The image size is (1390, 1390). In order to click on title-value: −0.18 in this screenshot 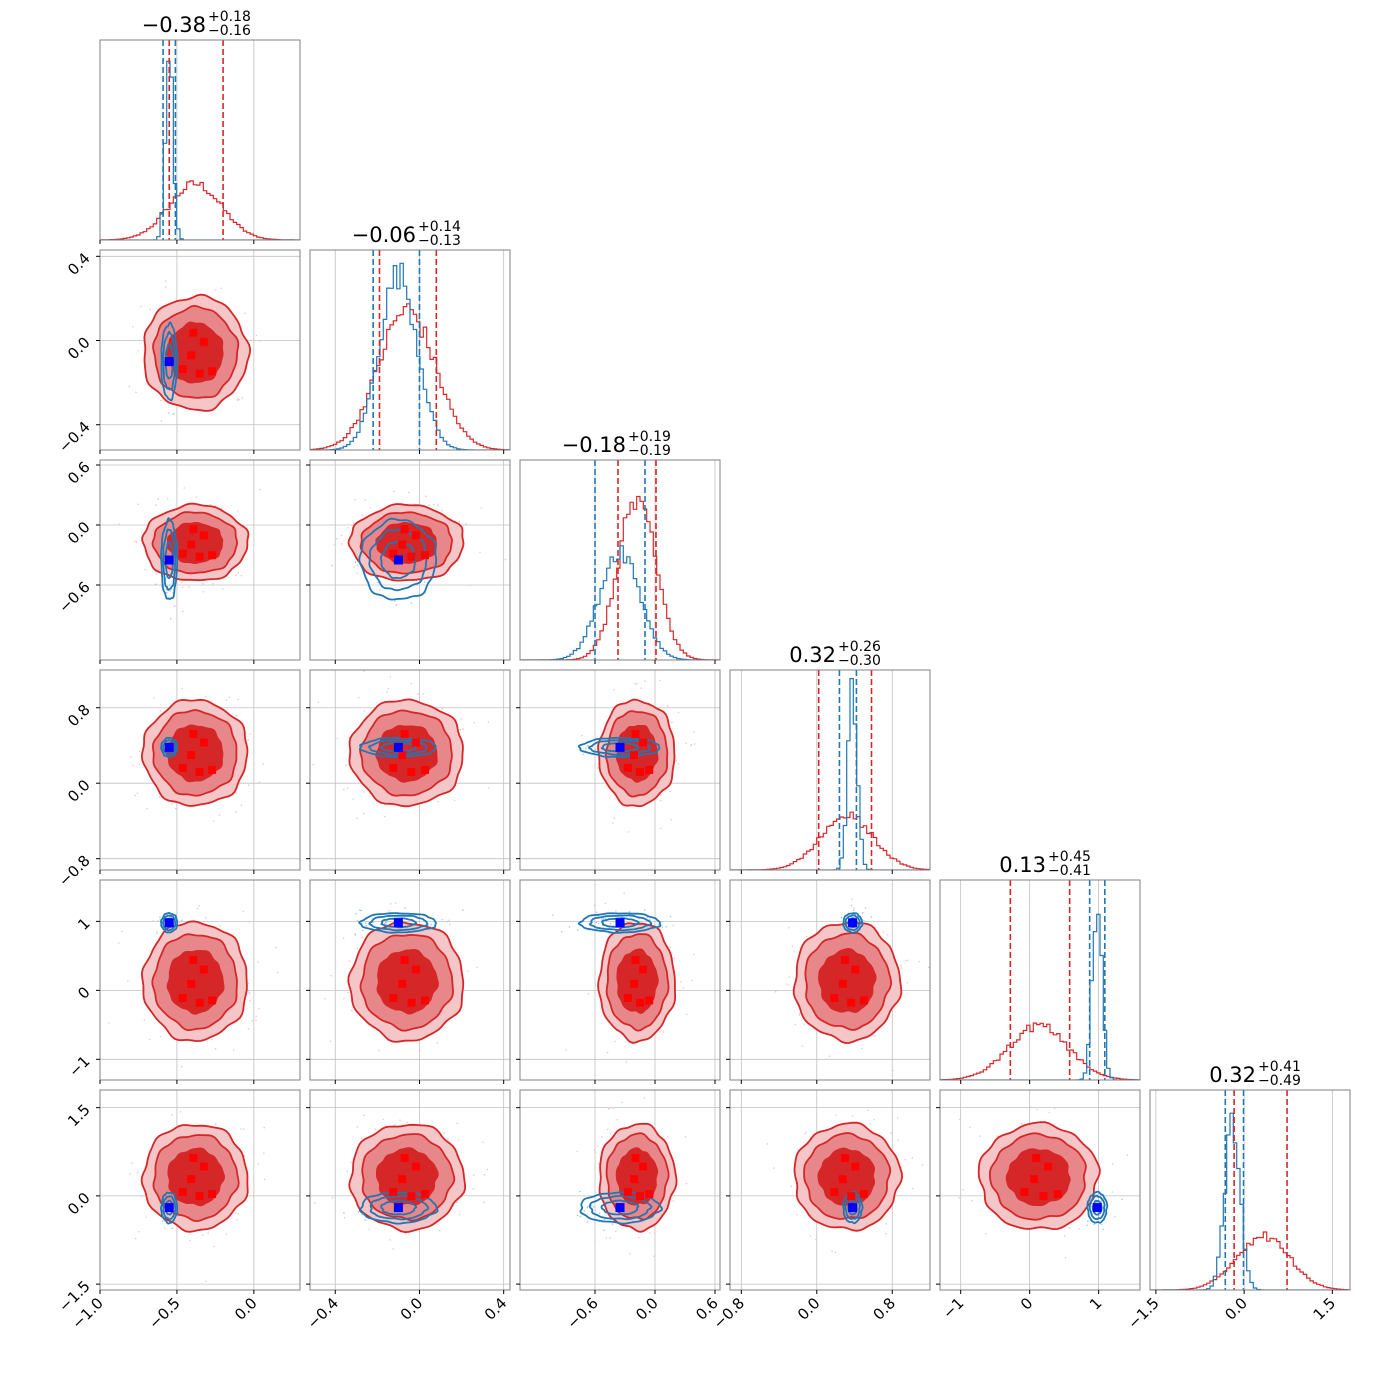, I will do `click(594, 445)`.